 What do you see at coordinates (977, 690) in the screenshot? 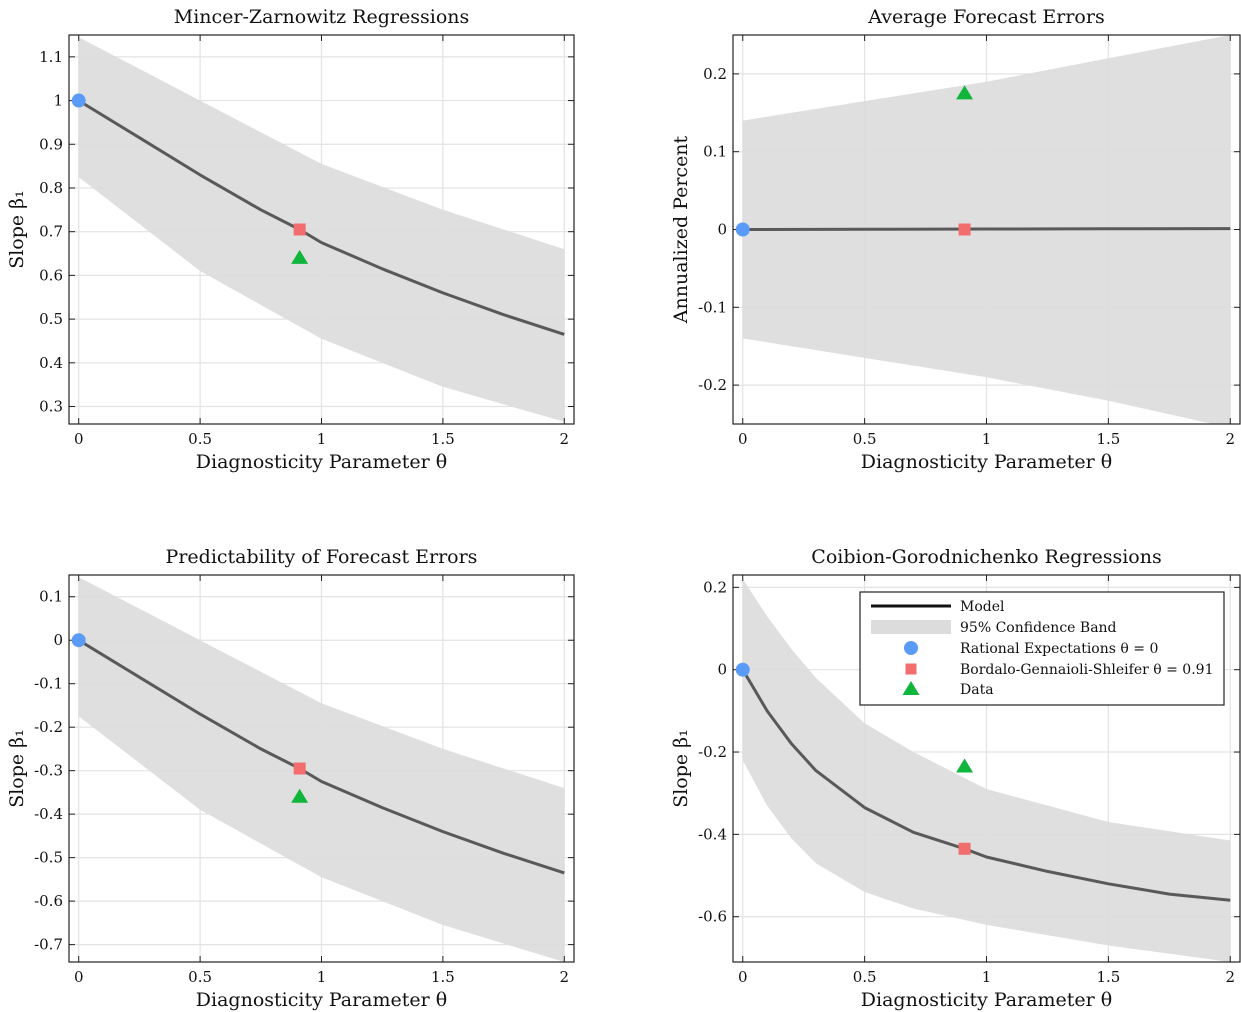
I see `legend-data-label: Data` at bounding box center [977, 690].